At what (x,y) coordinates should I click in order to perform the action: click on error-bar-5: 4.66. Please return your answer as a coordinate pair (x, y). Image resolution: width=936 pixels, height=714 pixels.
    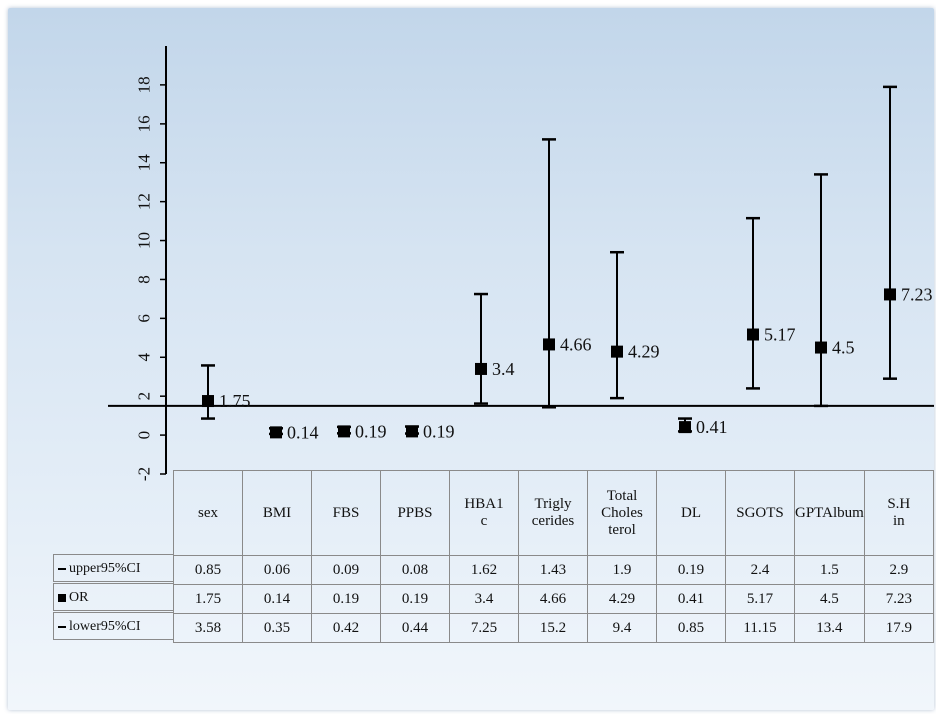
    Looking at the image, I should click on (567, 273).